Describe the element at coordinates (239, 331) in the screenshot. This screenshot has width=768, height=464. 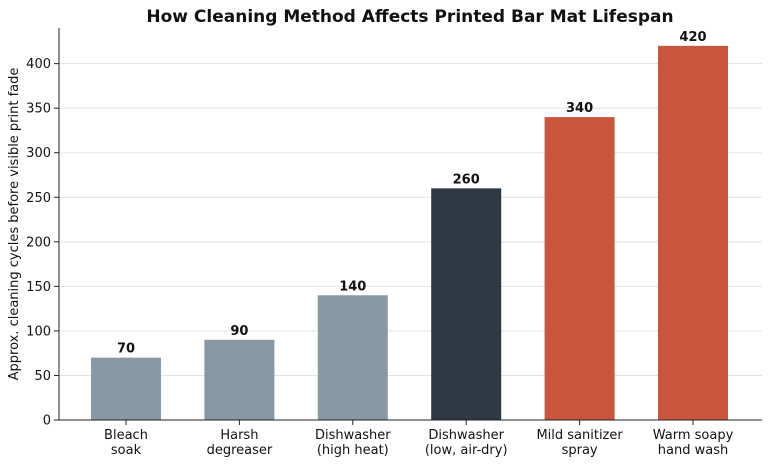
I see `value-label: 90` at that location.